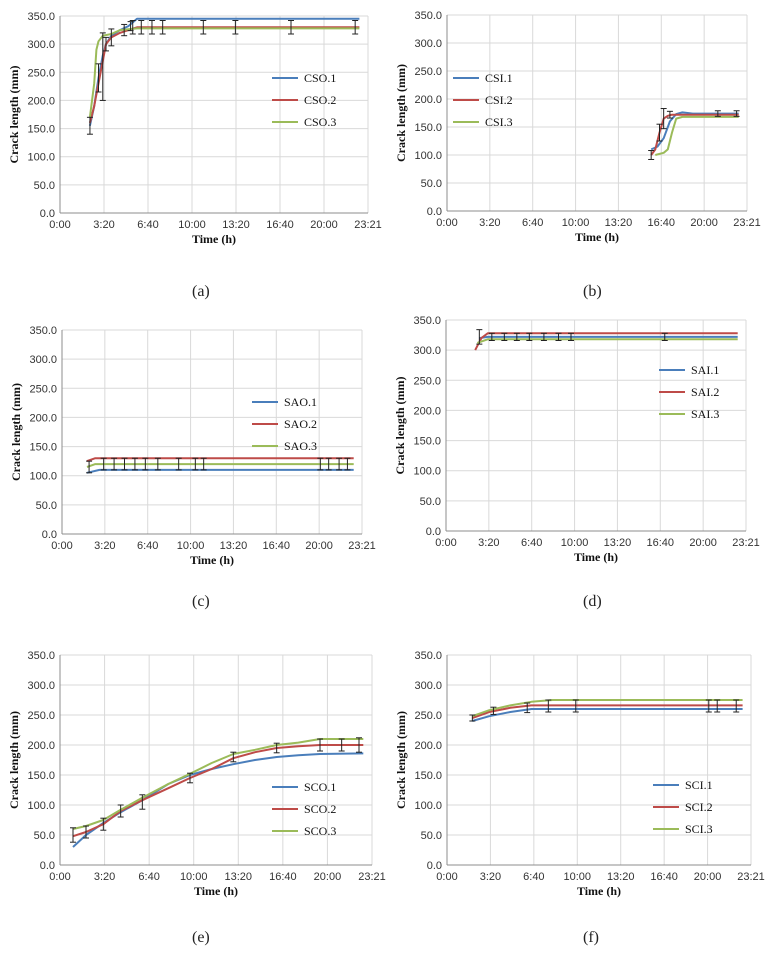 The image size is (782, 955). What do you see at coordinates (499, 78) in the screenshot?
I see `legend-label: CSI.1` at bounding box center [499, 78].